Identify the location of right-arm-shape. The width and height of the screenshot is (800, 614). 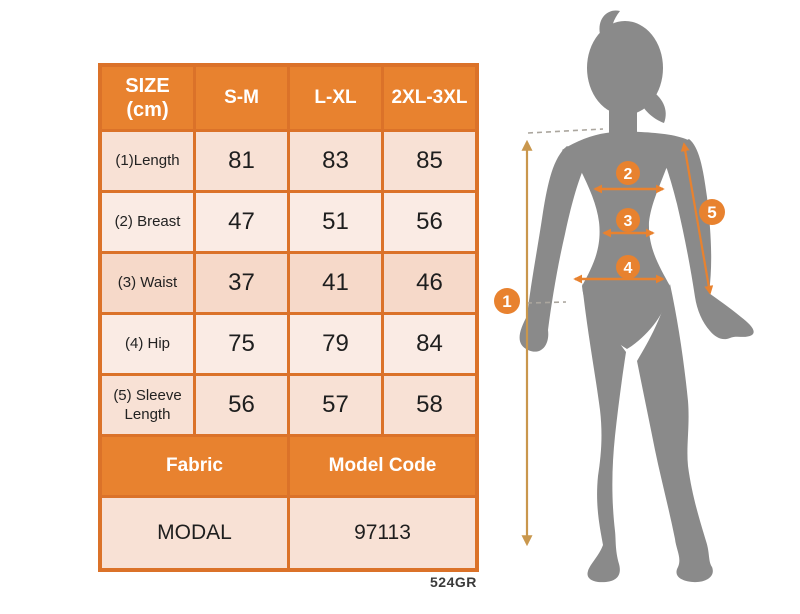
(709, 239).